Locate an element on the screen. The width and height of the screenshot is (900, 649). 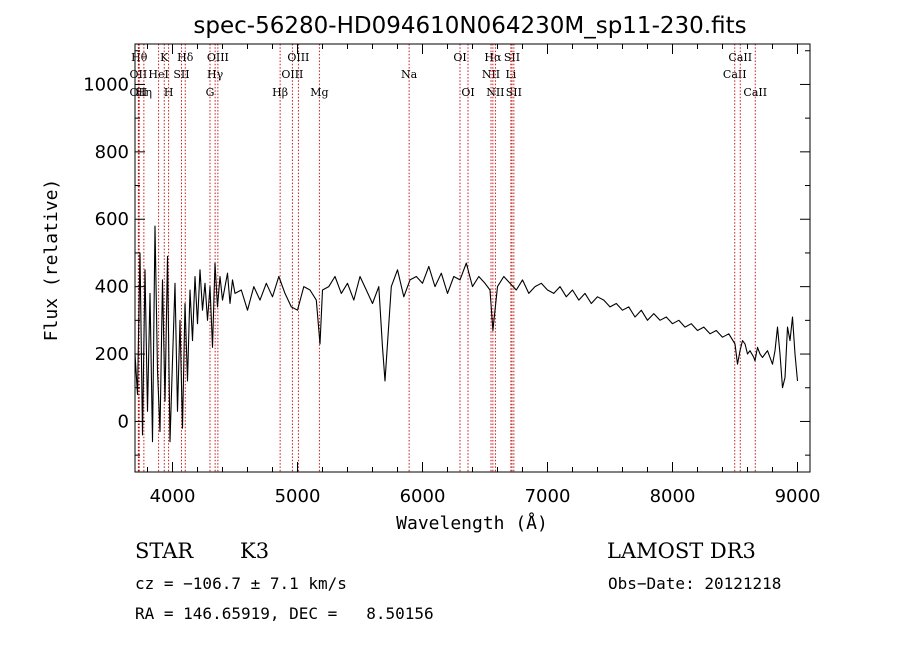
line-label-6: H is located at coordinates (169, 92).